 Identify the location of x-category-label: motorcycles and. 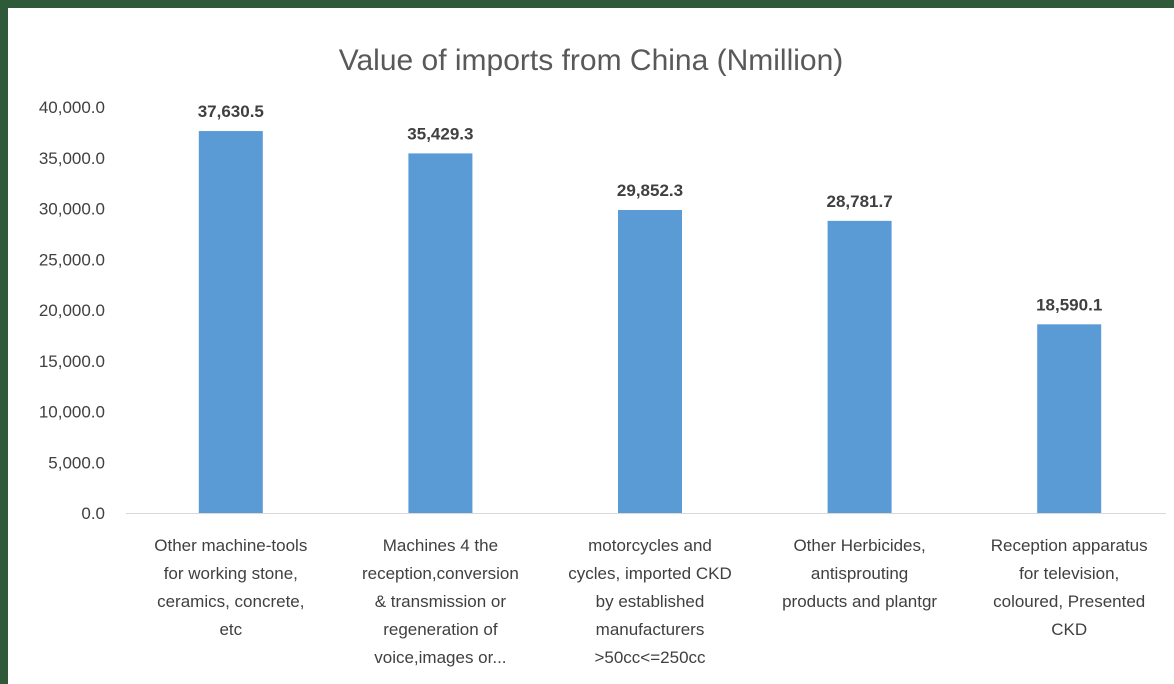
(650, 545).